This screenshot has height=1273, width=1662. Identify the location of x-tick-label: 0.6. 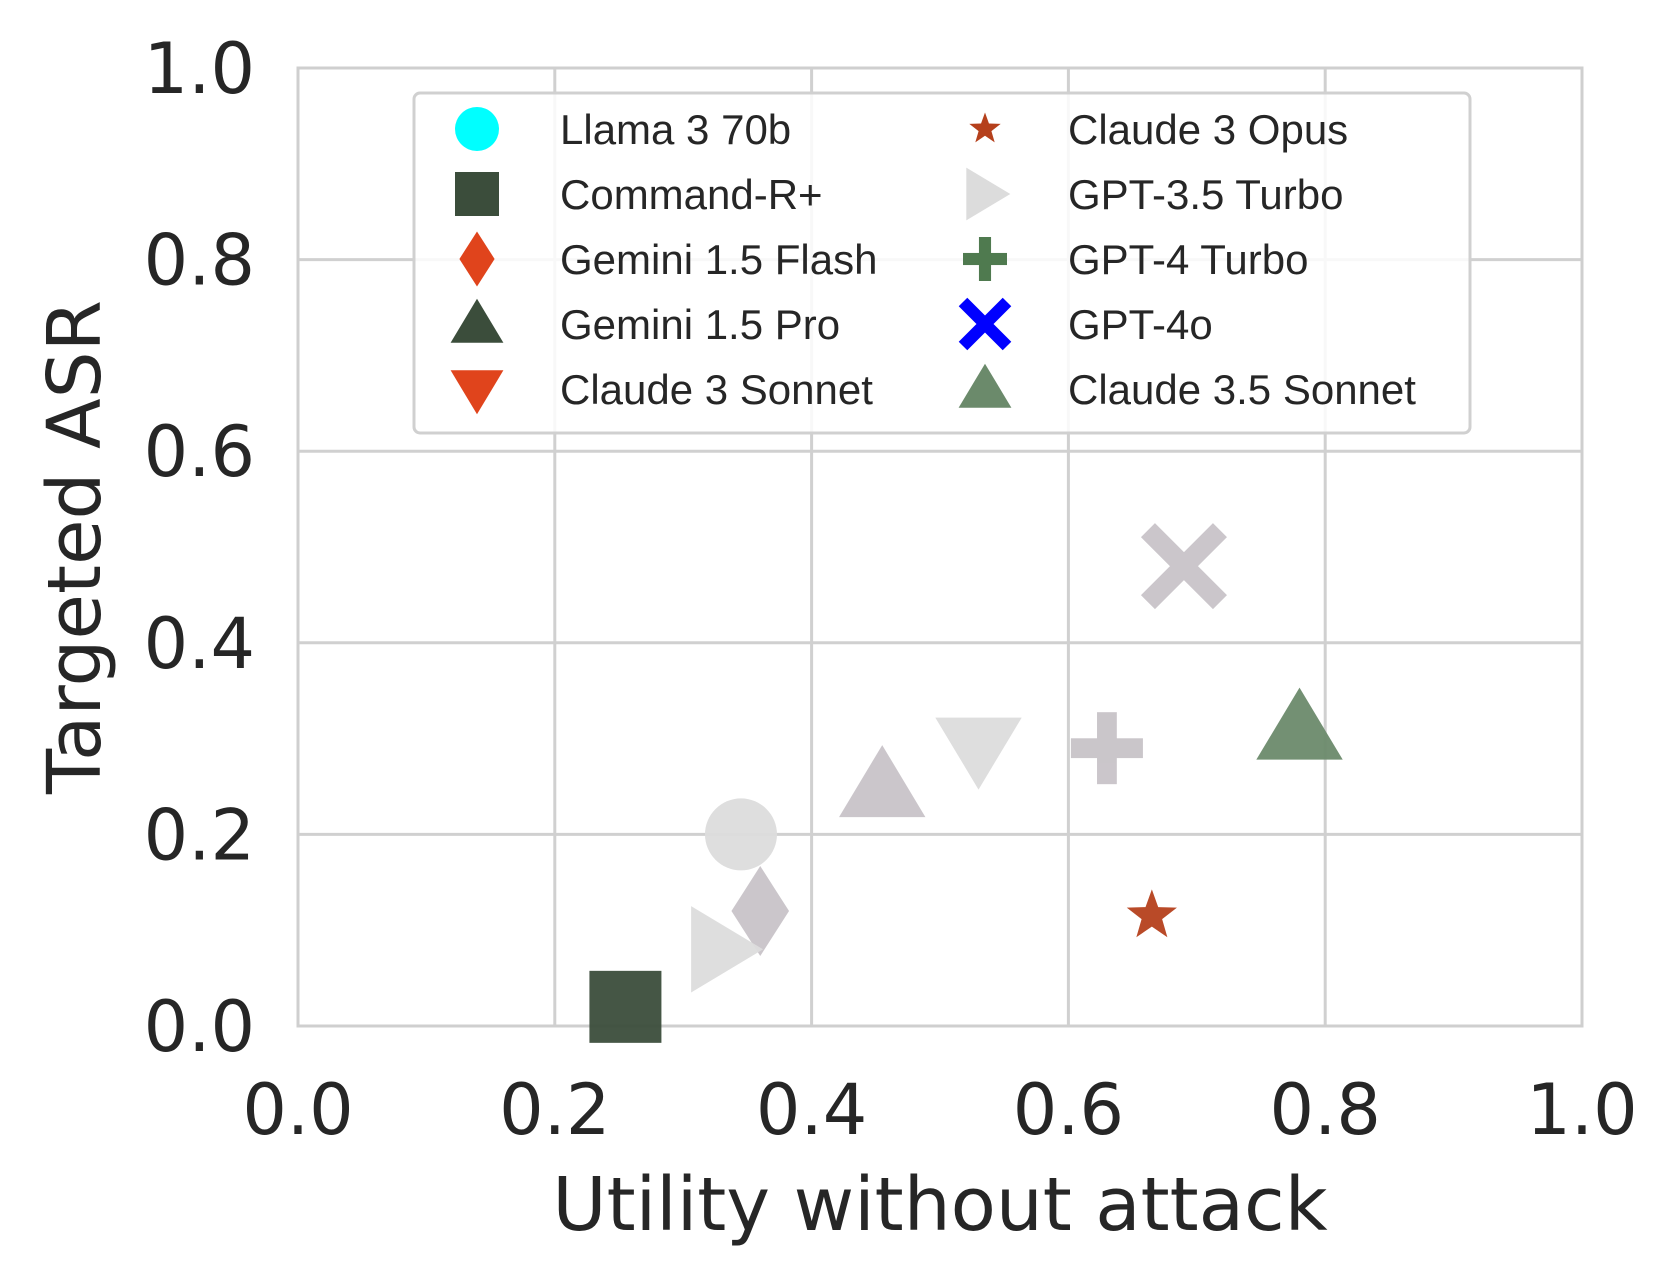
(1068, 1110).